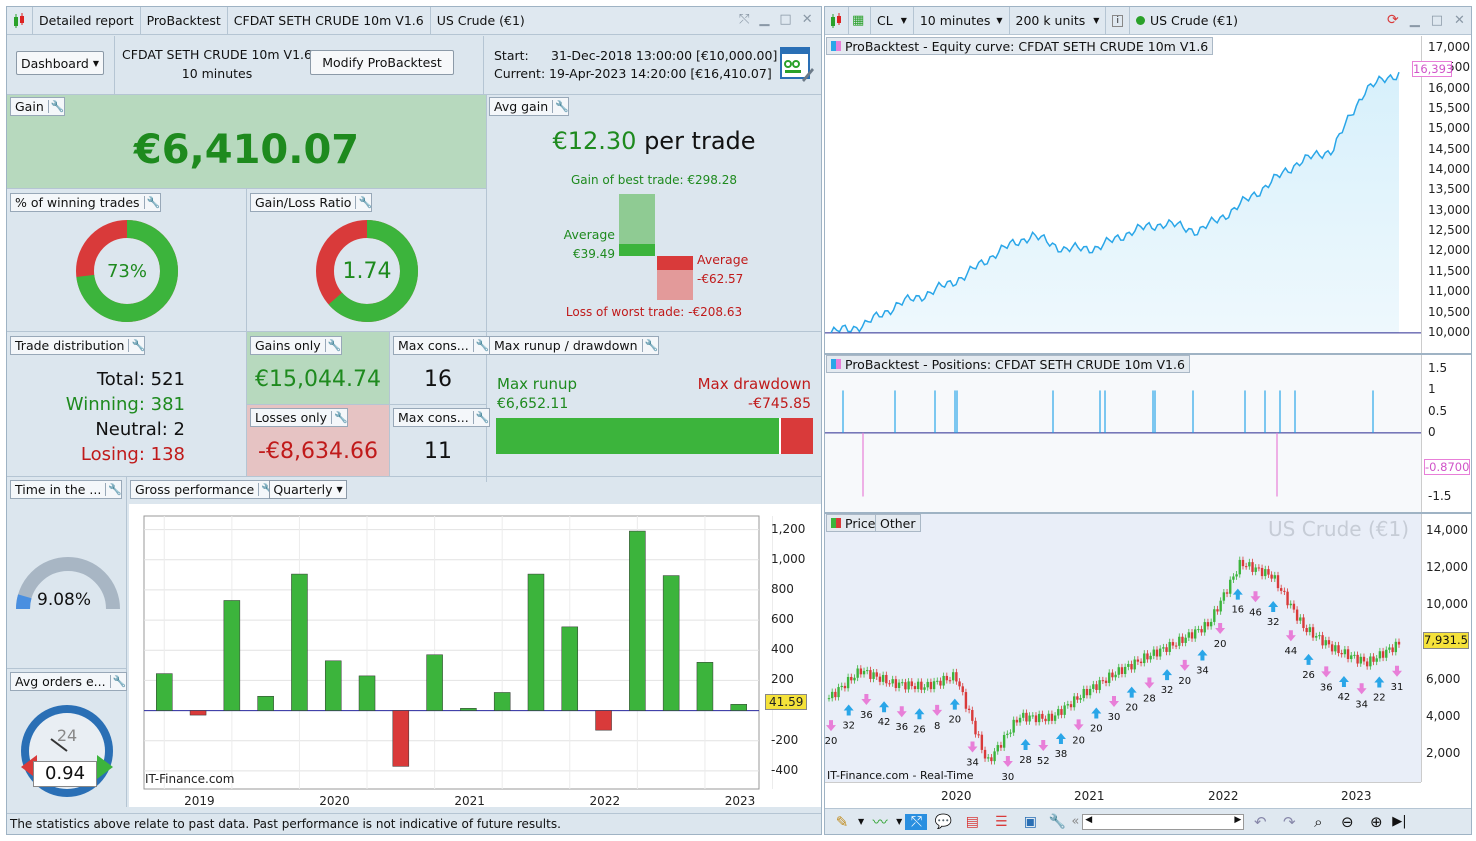  I want to click on indicators-icon: 〰, so click(880, 822).